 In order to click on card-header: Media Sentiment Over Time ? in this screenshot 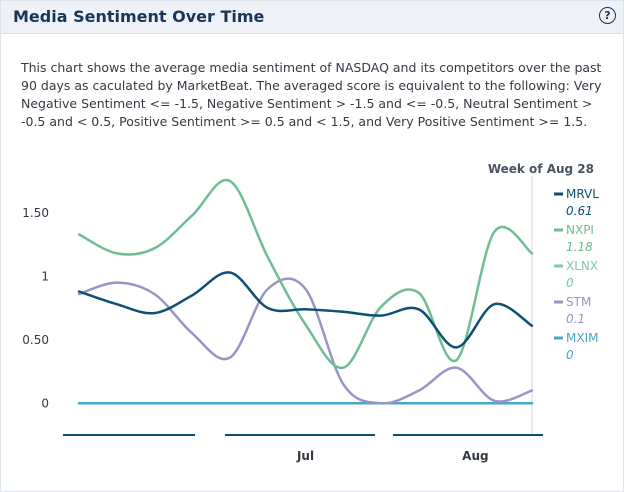, I will do `click(312, 17)`.